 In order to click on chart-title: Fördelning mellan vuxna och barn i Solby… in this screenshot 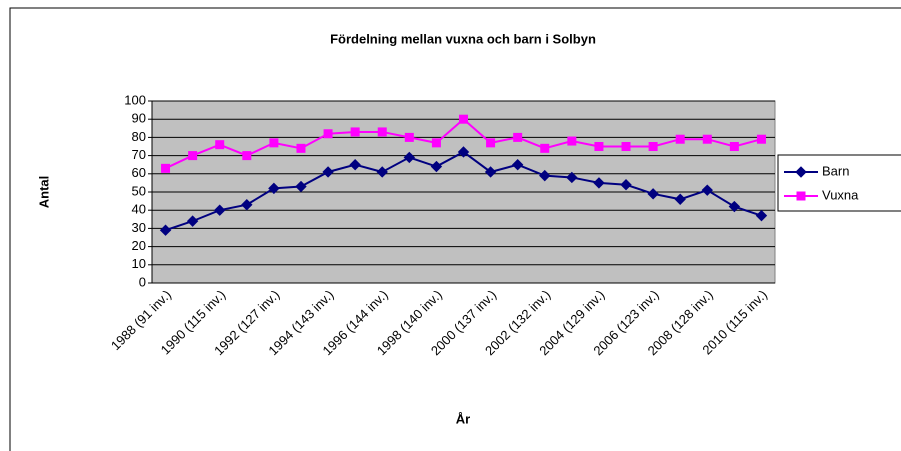, I will do `click(463, 38)`.